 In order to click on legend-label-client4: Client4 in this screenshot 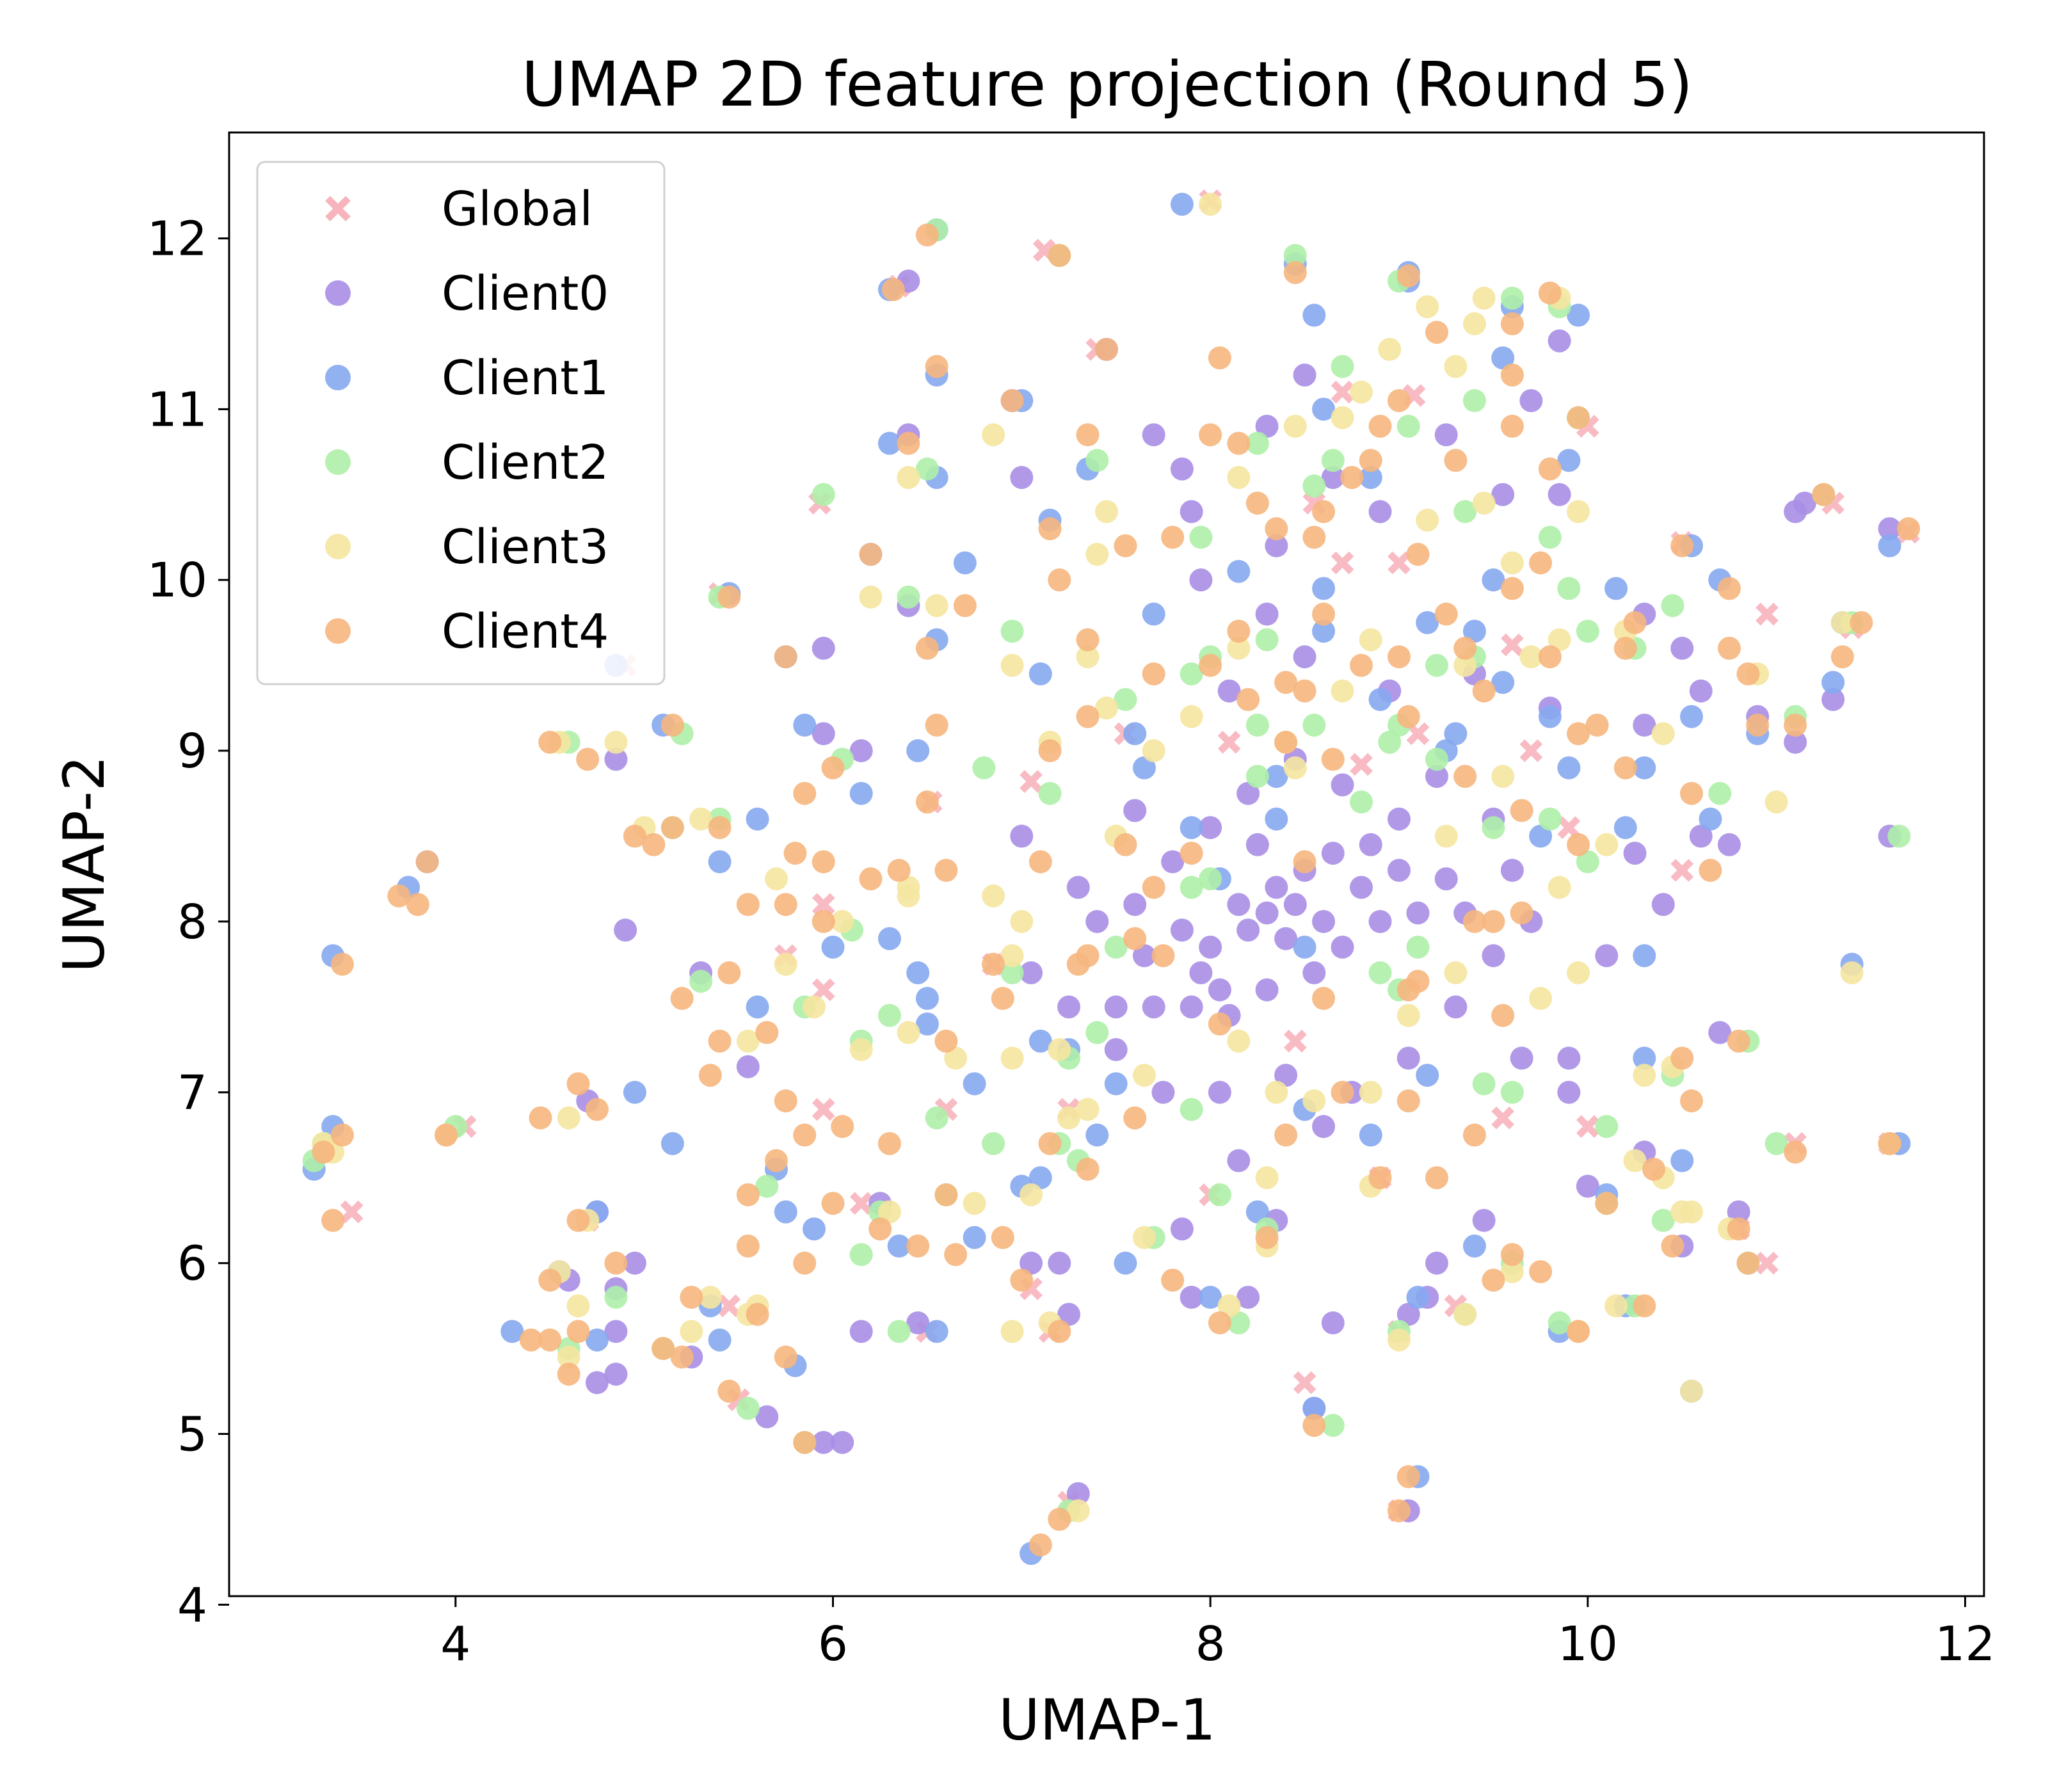, I will do `click(525, 631)`.